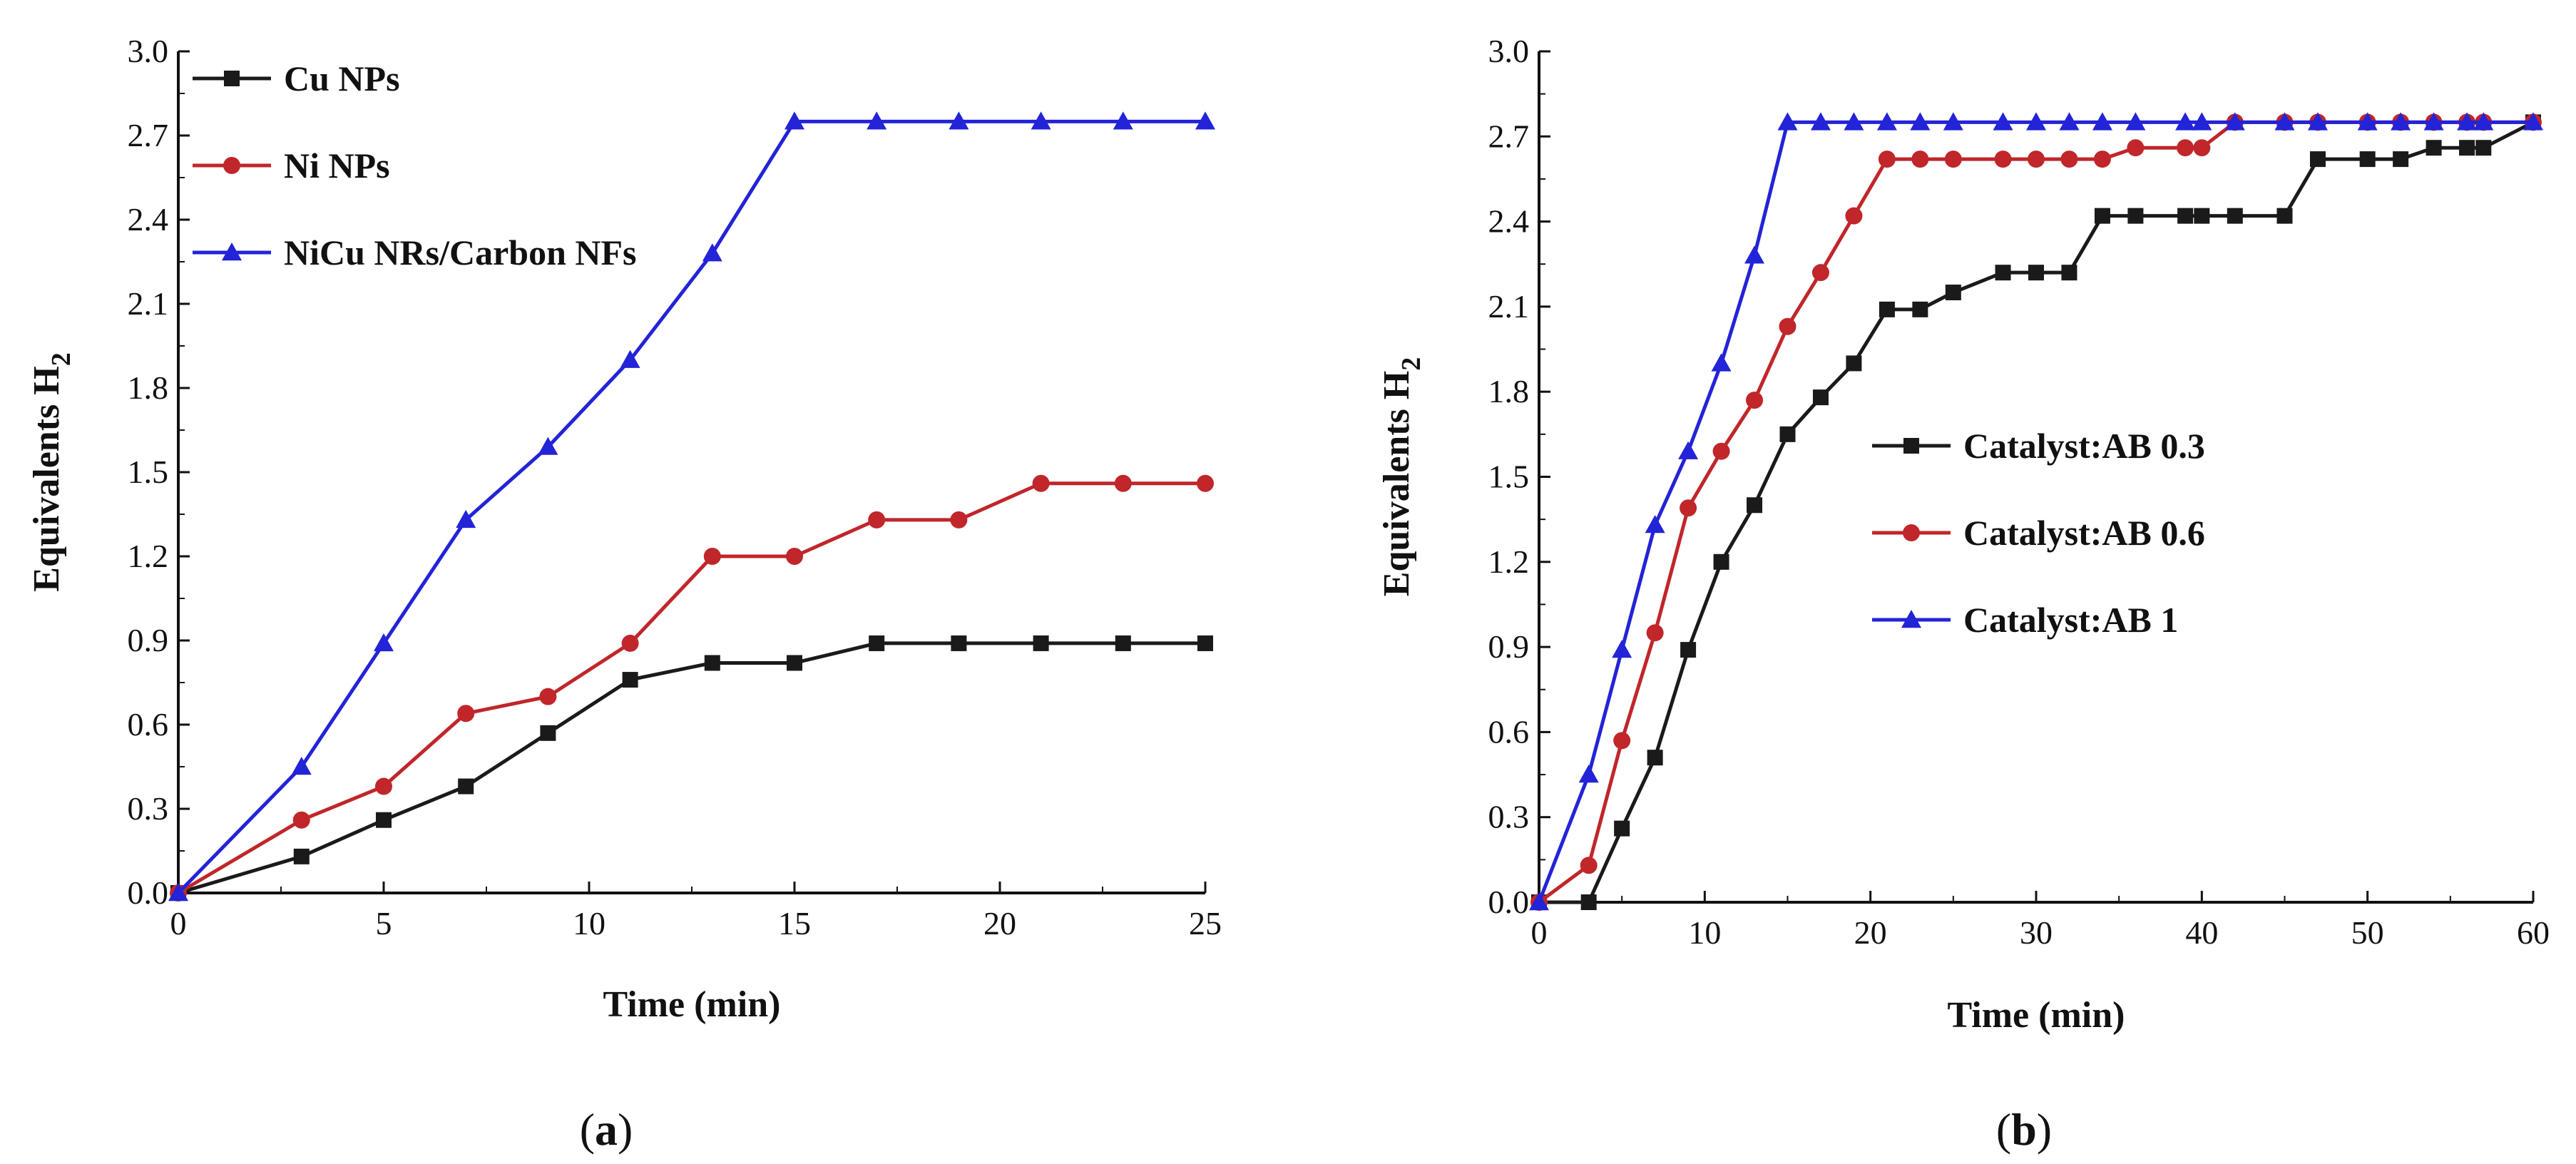 This screenshot has width=2576, height=1164. I want to click on panel-caption: (b), so click(2024, 1129).